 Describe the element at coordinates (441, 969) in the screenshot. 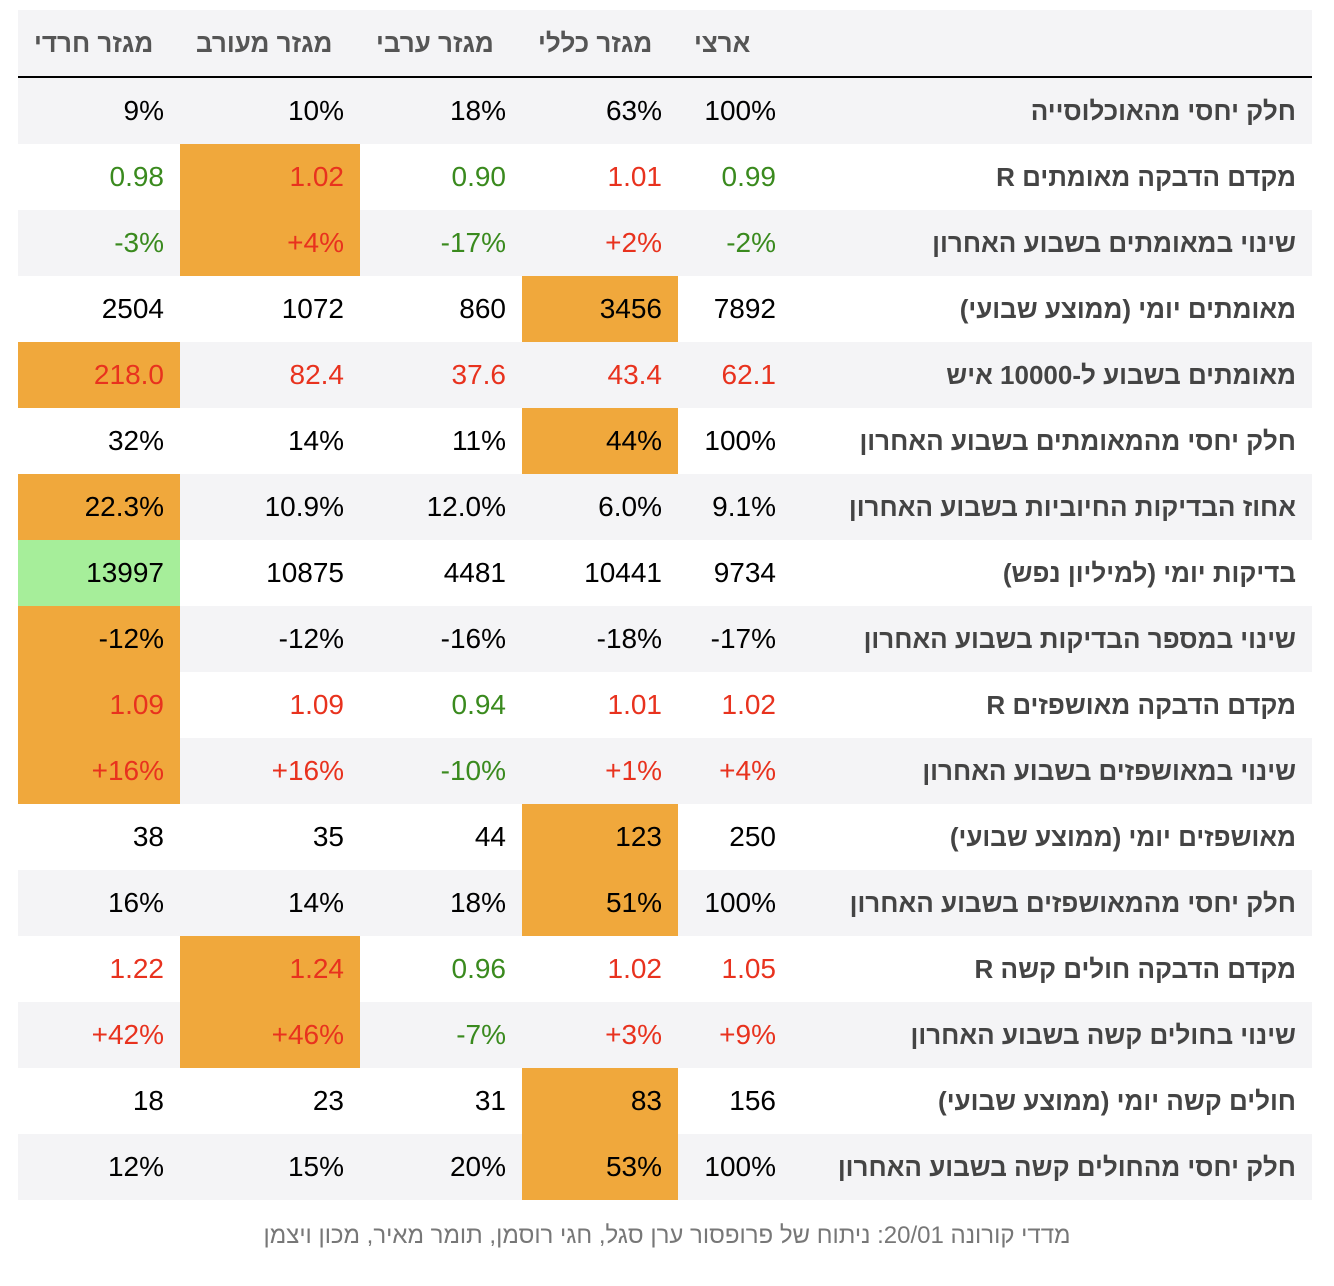

I see `cell-arab: 0.96` at that location.